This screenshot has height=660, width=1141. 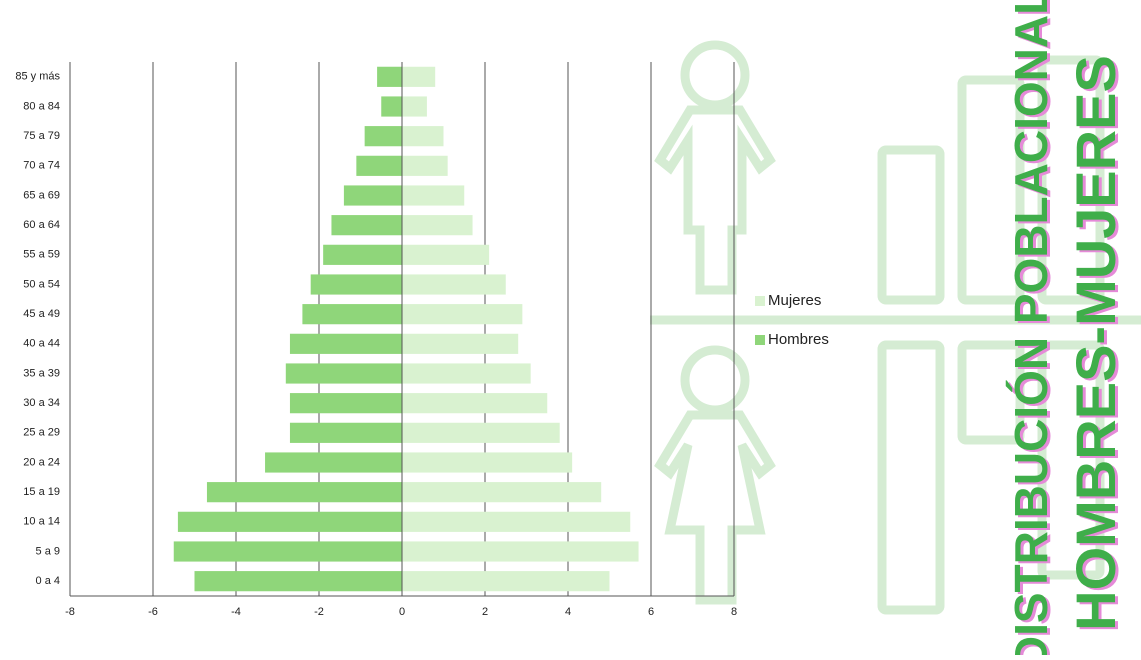 What do you see at coordinates (41, 284) in the screenshot?
I see `y-tick-label: 50 a 54` at bounding box center [41, 284].